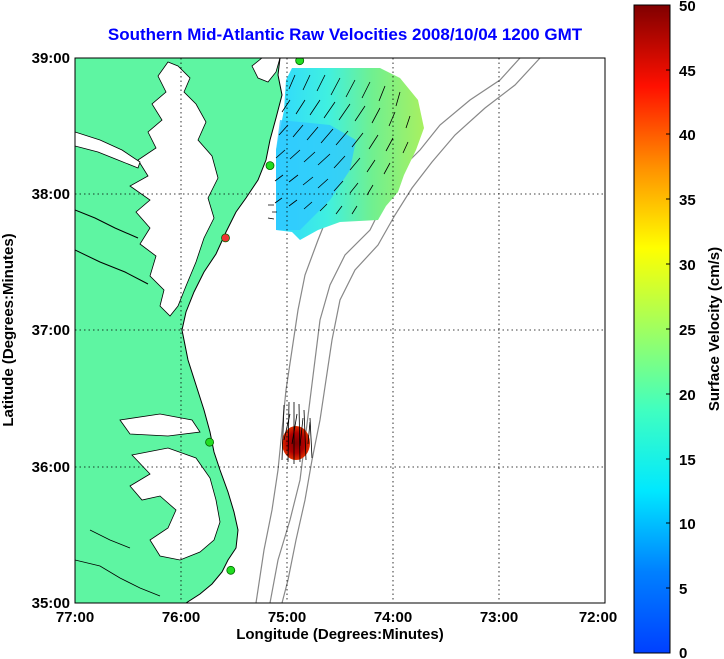  Describe the element at coordinates (393, 617) in the screenshot. I see `x-tick-label: 74:00` at that location.